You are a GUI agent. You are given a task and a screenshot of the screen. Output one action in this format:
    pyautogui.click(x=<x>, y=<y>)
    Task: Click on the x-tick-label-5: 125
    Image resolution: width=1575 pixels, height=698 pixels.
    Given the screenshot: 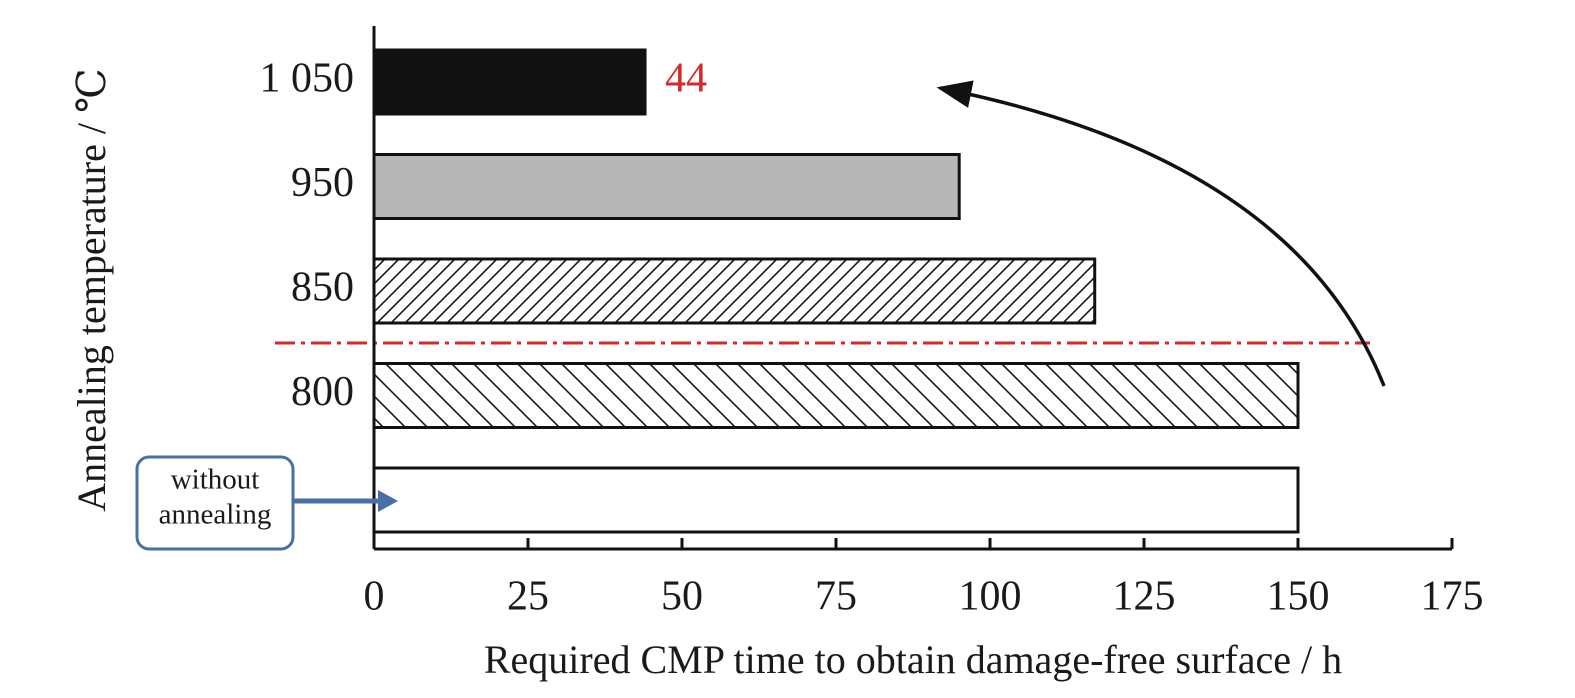 What is the action you would take?
    pyautogui.click(x=1144, y=597)
    